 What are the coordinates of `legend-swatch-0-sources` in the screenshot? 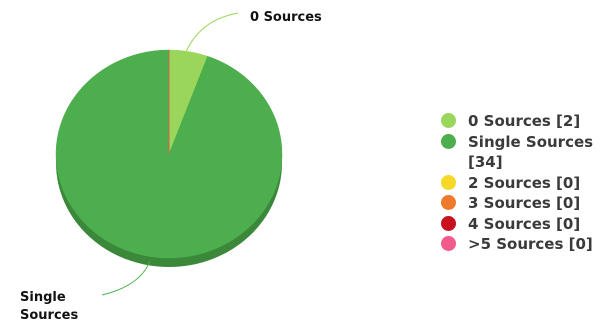 It's located at (448, 120).